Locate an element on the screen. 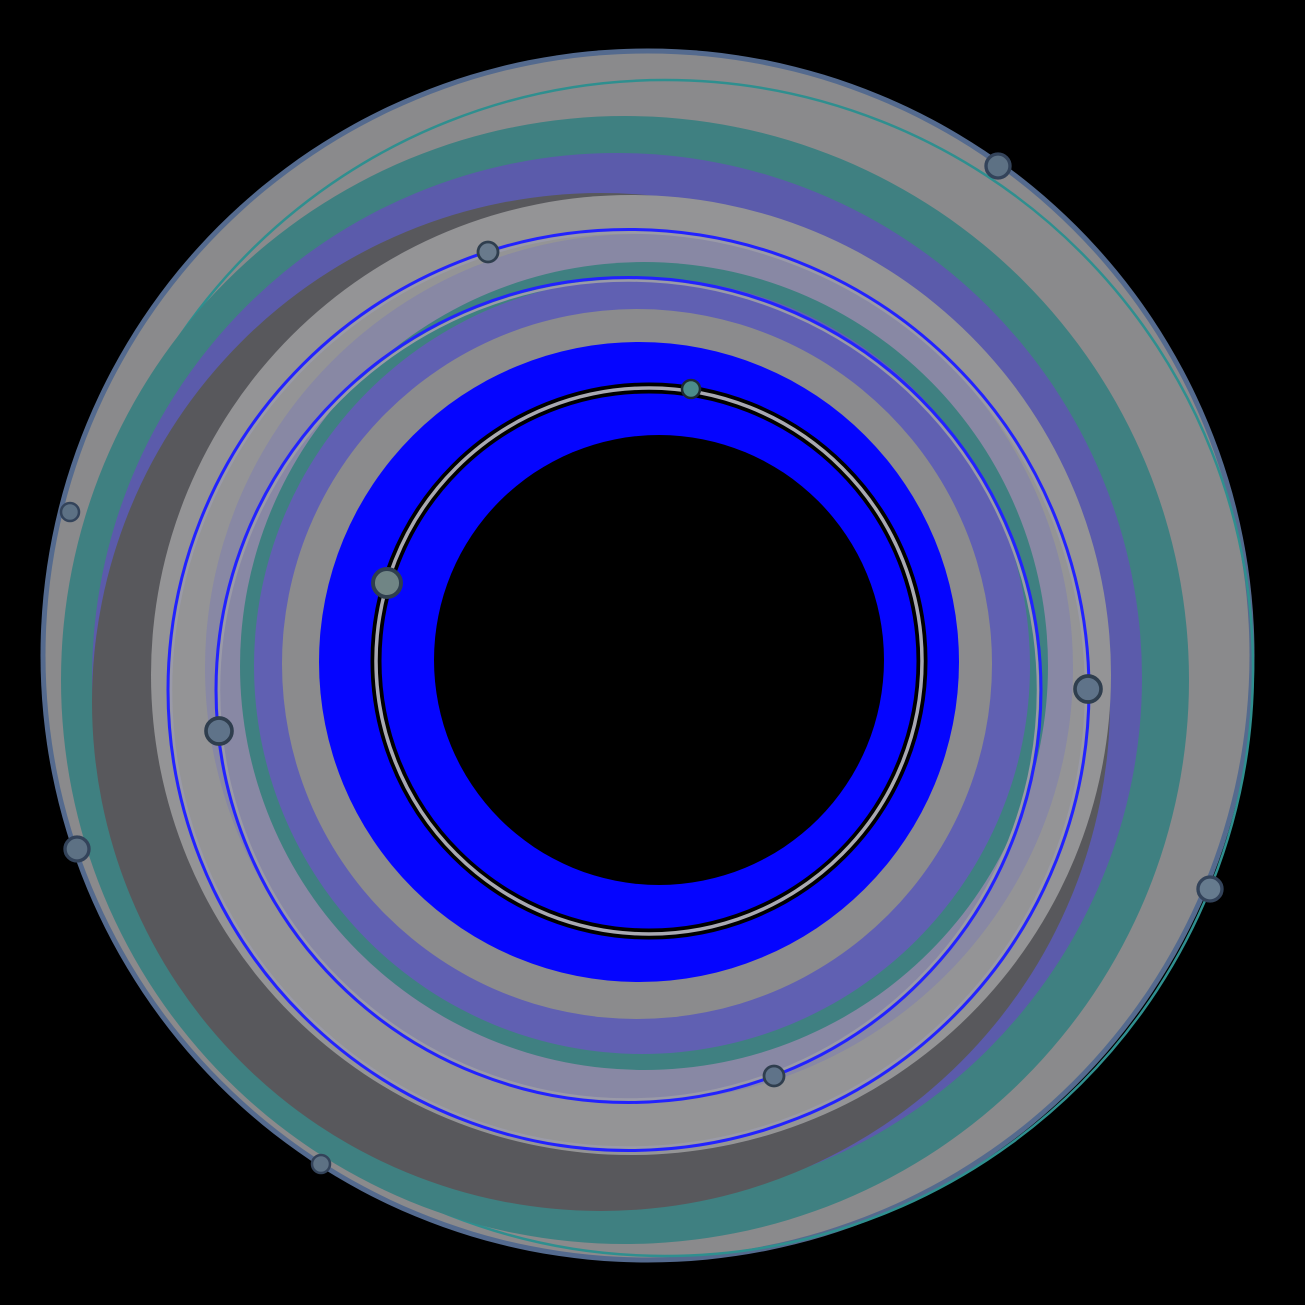 Image resolution: width=1305 pixels, height=1305 pixels. planet-2-dot is located at coordinates (488, 252).